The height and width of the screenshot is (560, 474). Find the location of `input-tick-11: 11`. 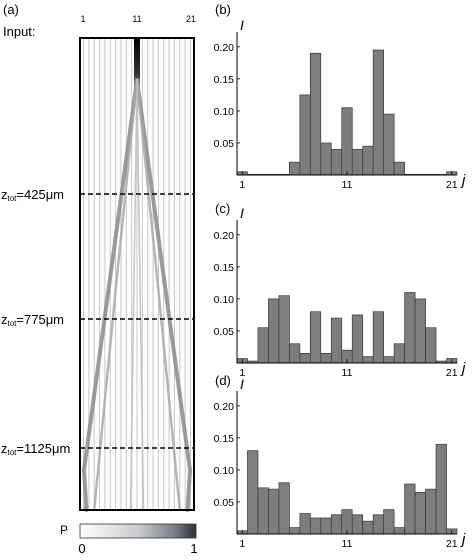

input-tick-11: 11 is located at coordinates (136, 19).